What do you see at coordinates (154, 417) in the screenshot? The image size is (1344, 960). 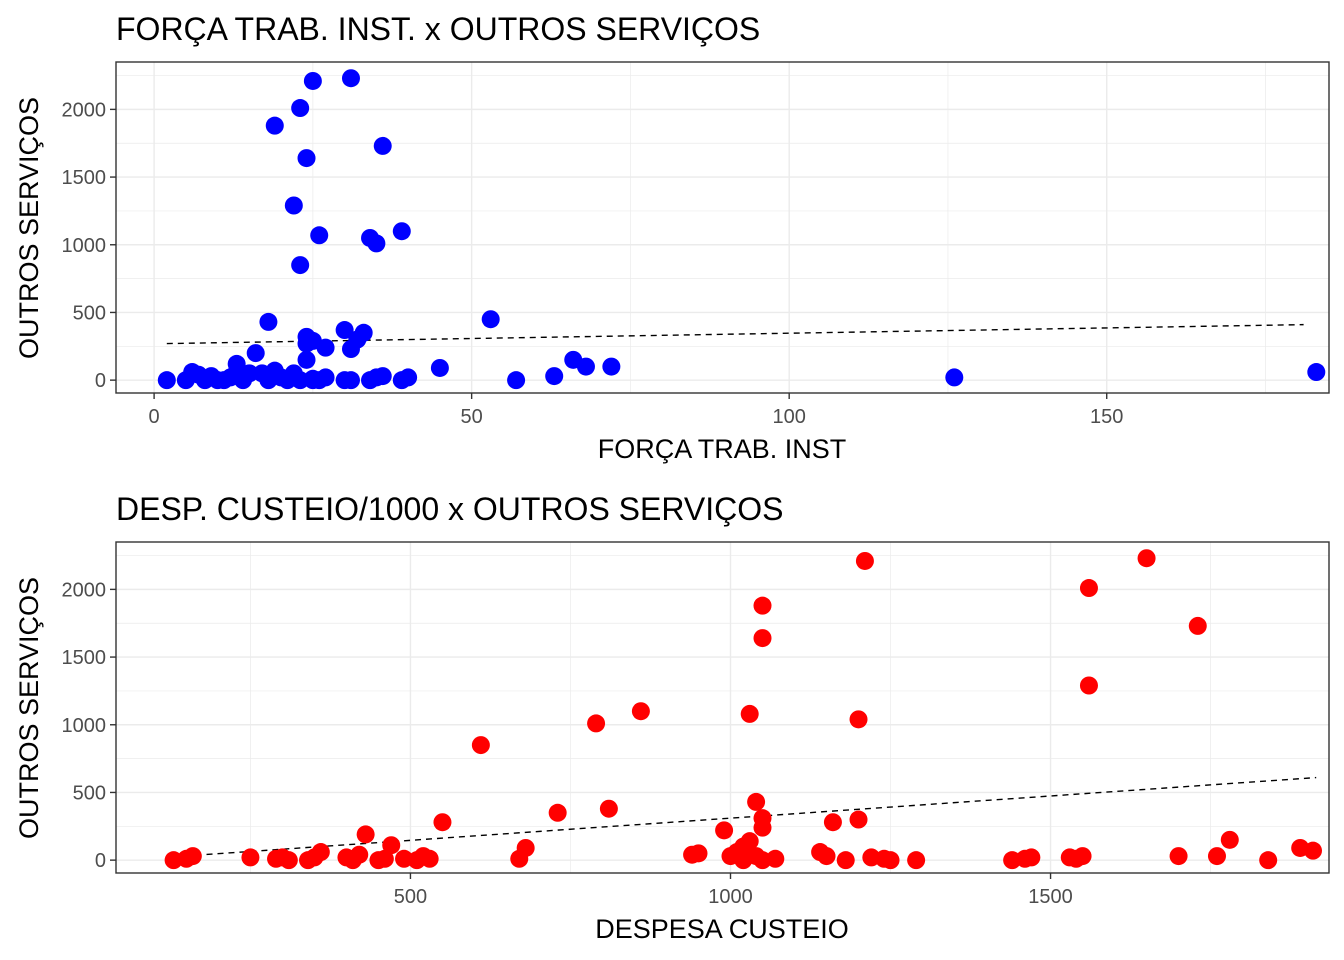 I see `chart-1-x-tick-label: 0` at bounding box center [154, 417].